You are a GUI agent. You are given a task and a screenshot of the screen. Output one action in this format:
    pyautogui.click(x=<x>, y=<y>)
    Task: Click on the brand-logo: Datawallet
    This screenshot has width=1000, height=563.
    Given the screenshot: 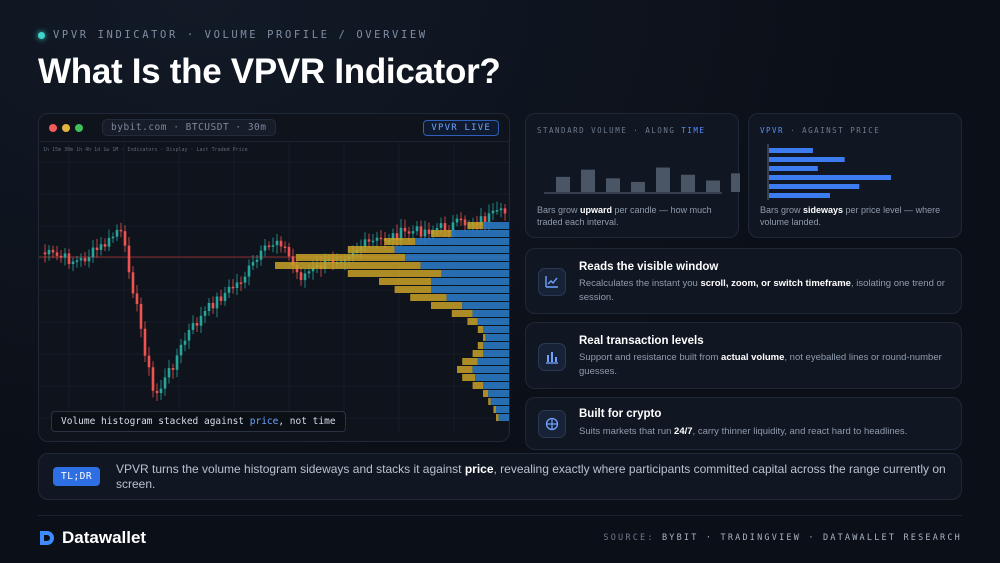 What is the action you would take?
    pyautogui.click(x=92, y=538)
    